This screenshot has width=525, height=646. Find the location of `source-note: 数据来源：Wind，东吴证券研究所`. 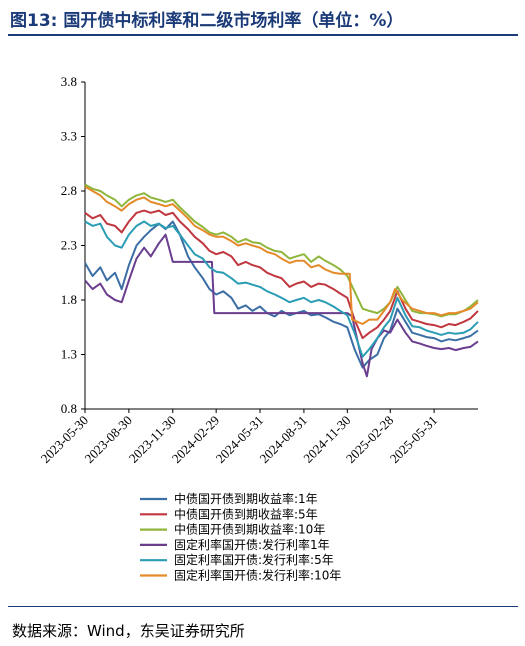

source-note: 数据来源：Wind，东吴证券研究所 is located at coordinates (128, 631).